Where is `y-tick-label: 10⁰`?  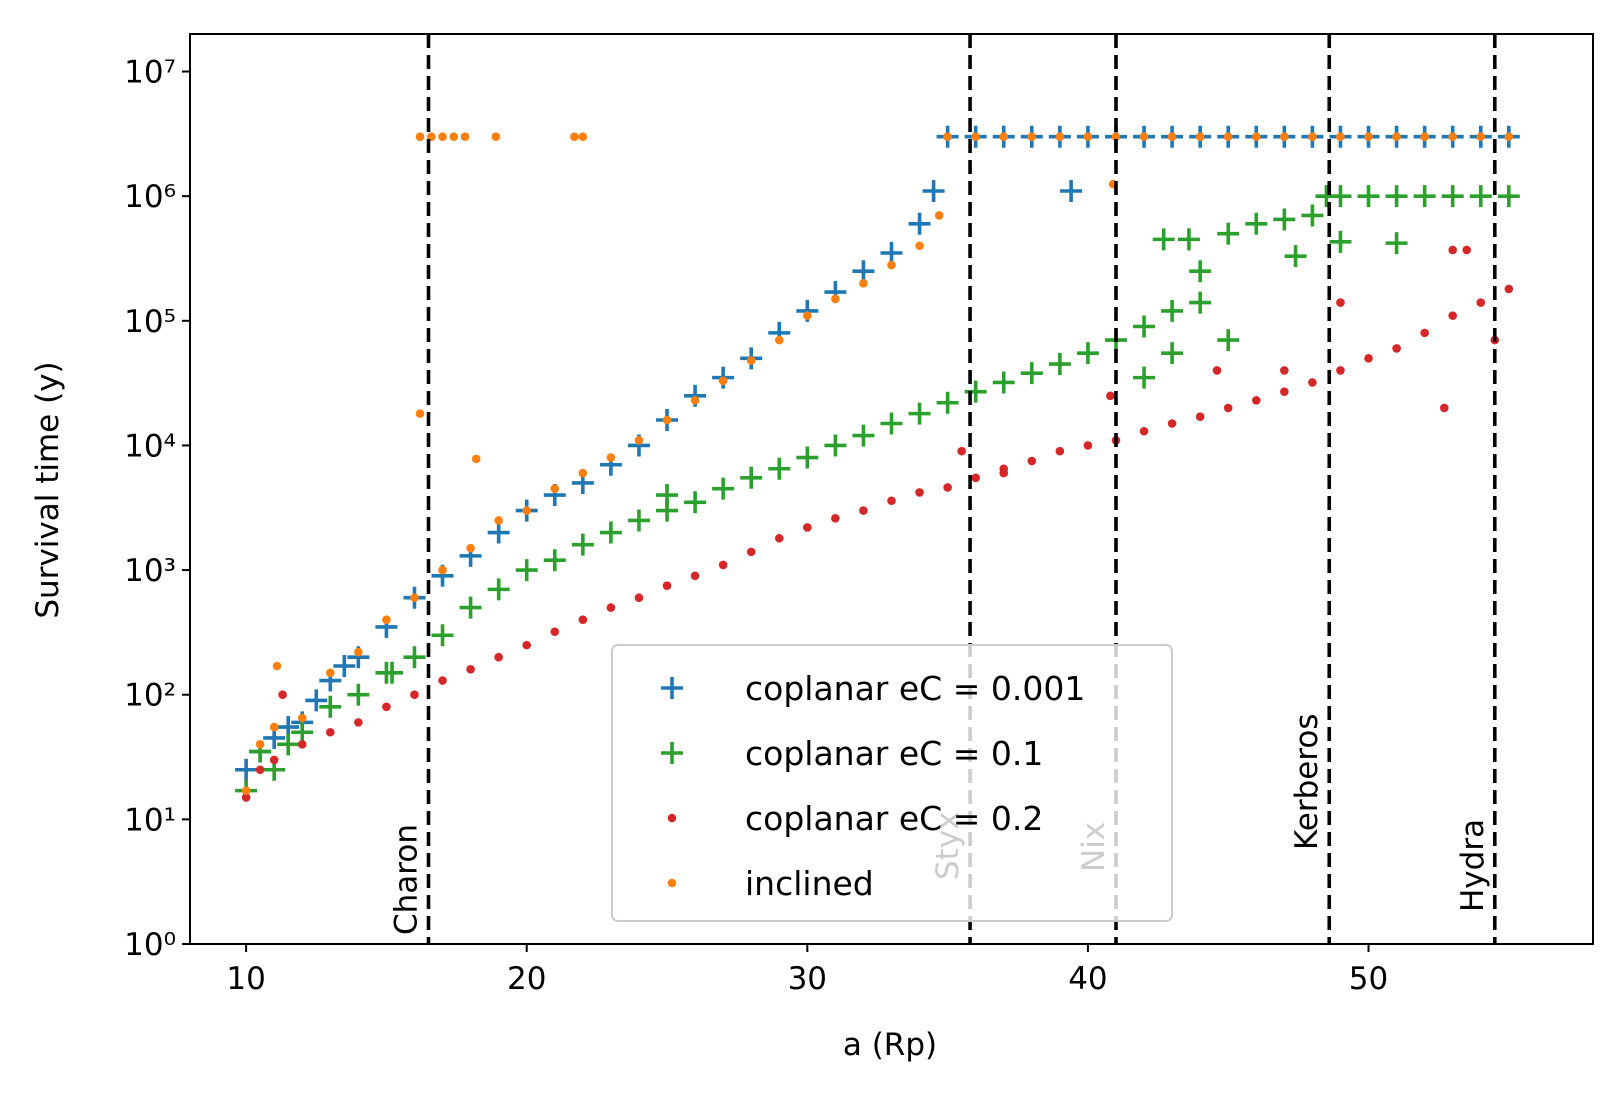
y-tick-label: 10⁰ is located at coordinates (150, 945).